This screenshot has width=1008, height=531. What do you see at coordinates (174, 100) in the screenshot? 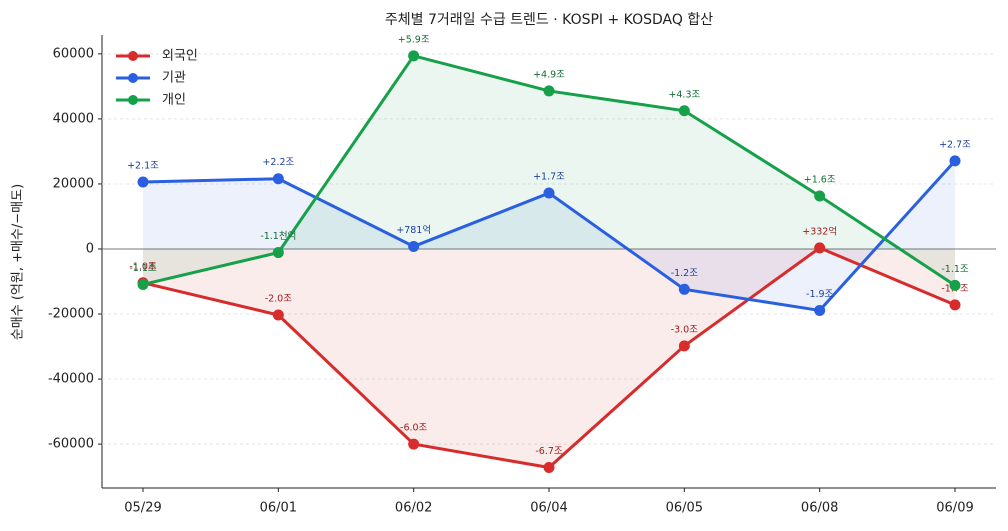
I see `legend-label: 개인` at bounding box center [174, 100].